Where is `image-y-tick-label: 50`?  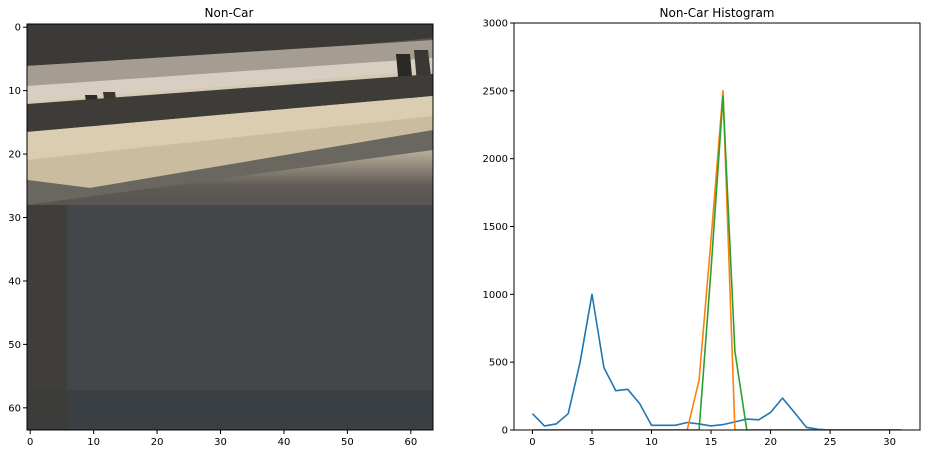 image-y-tick-label: 50 is located at coordinates (14, 345).